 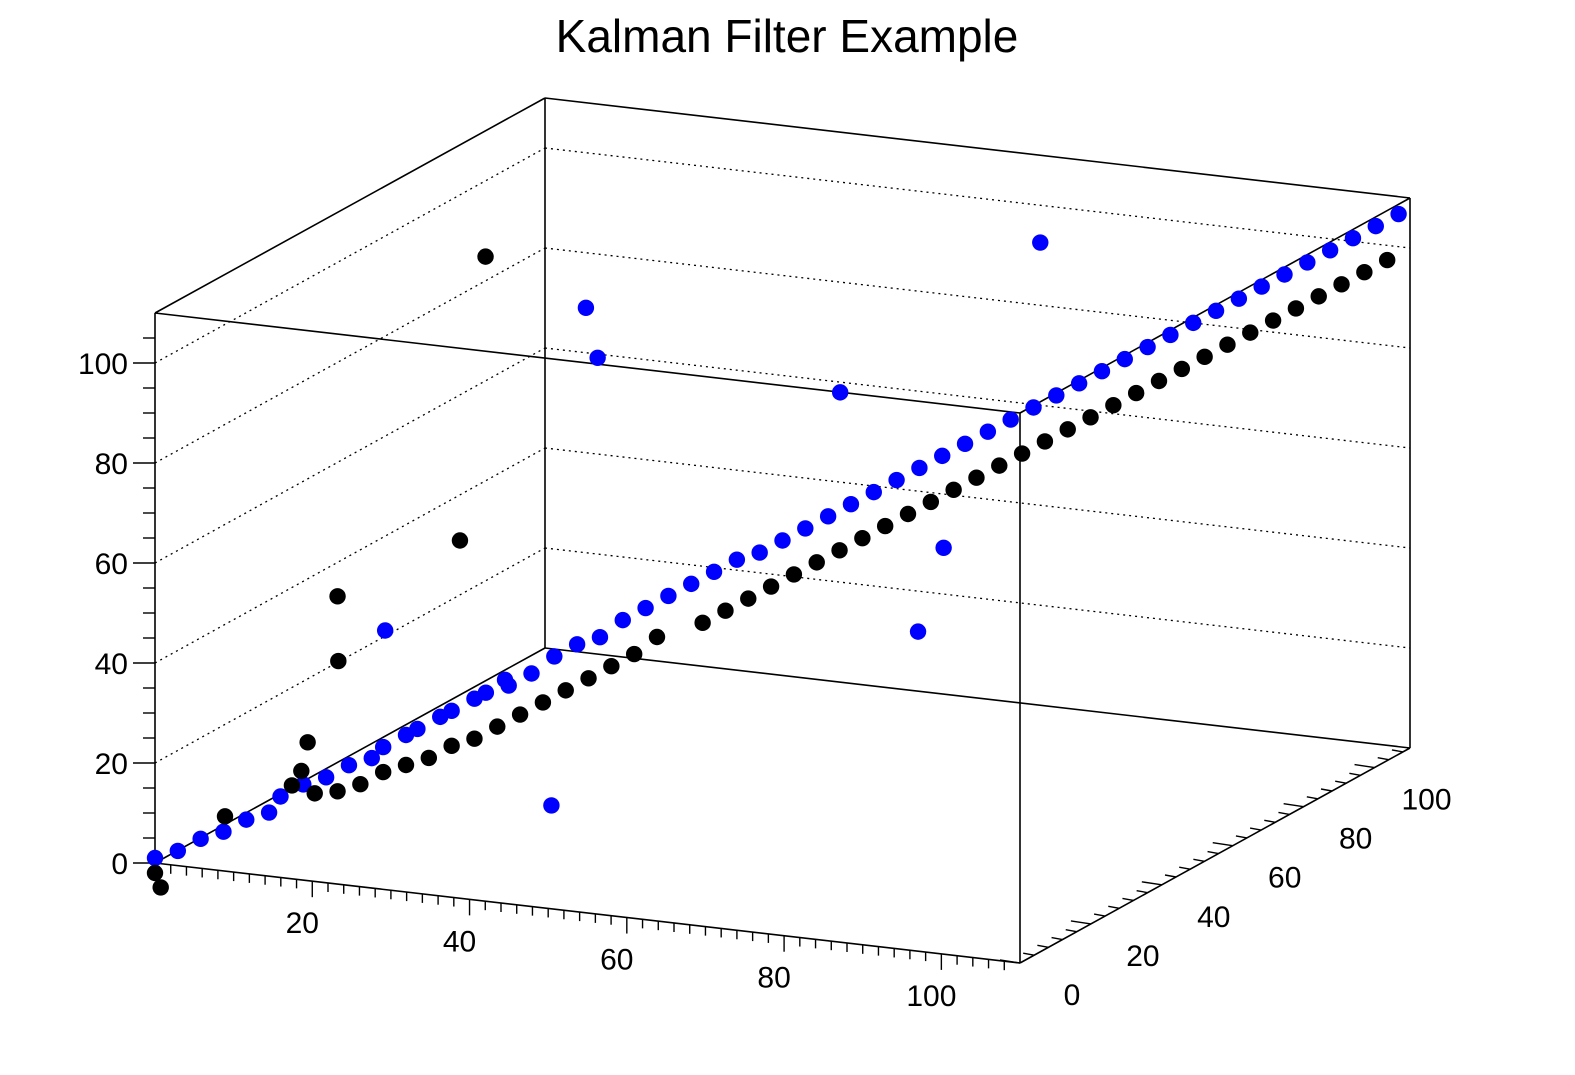 What do you see at coordinates (302, 923) in the screenshot?
I see `x-tick-label: 20` at bounding box center [302, 923].